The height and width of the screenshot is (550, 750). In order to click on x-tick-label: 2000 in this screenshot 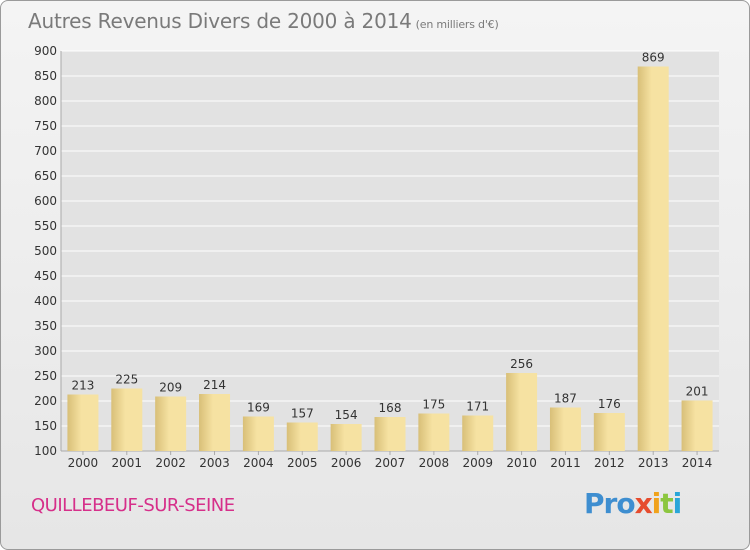, I will do `click(83, 463)`.